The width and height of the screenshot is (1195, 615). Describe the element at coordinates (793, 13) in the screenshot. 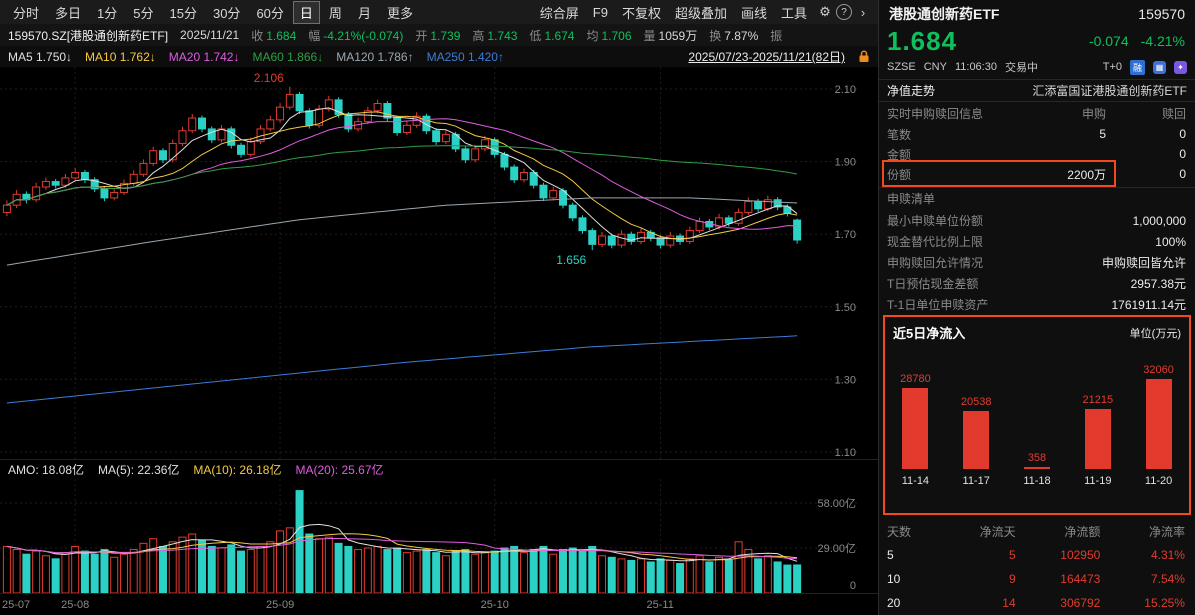

I see `menu-item-工具: 工具` at that location.